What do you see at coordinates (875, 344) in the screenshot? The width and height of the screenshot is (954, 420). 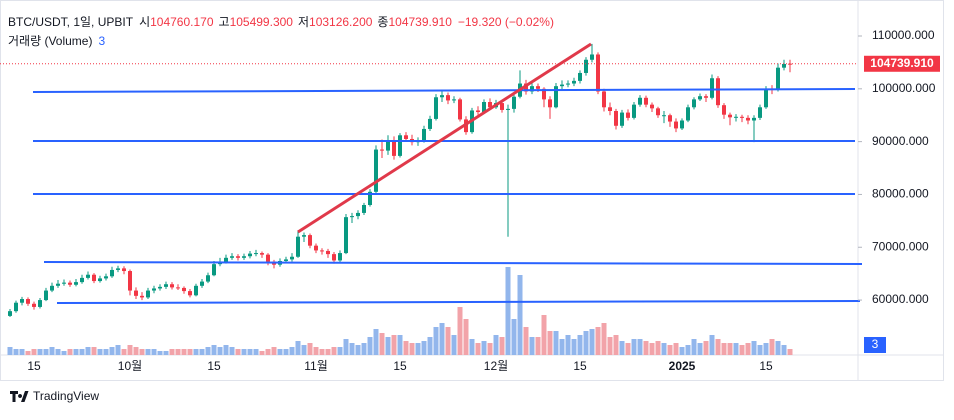 I see `volume-axis-label: 3` at bounding box center [875, 344].